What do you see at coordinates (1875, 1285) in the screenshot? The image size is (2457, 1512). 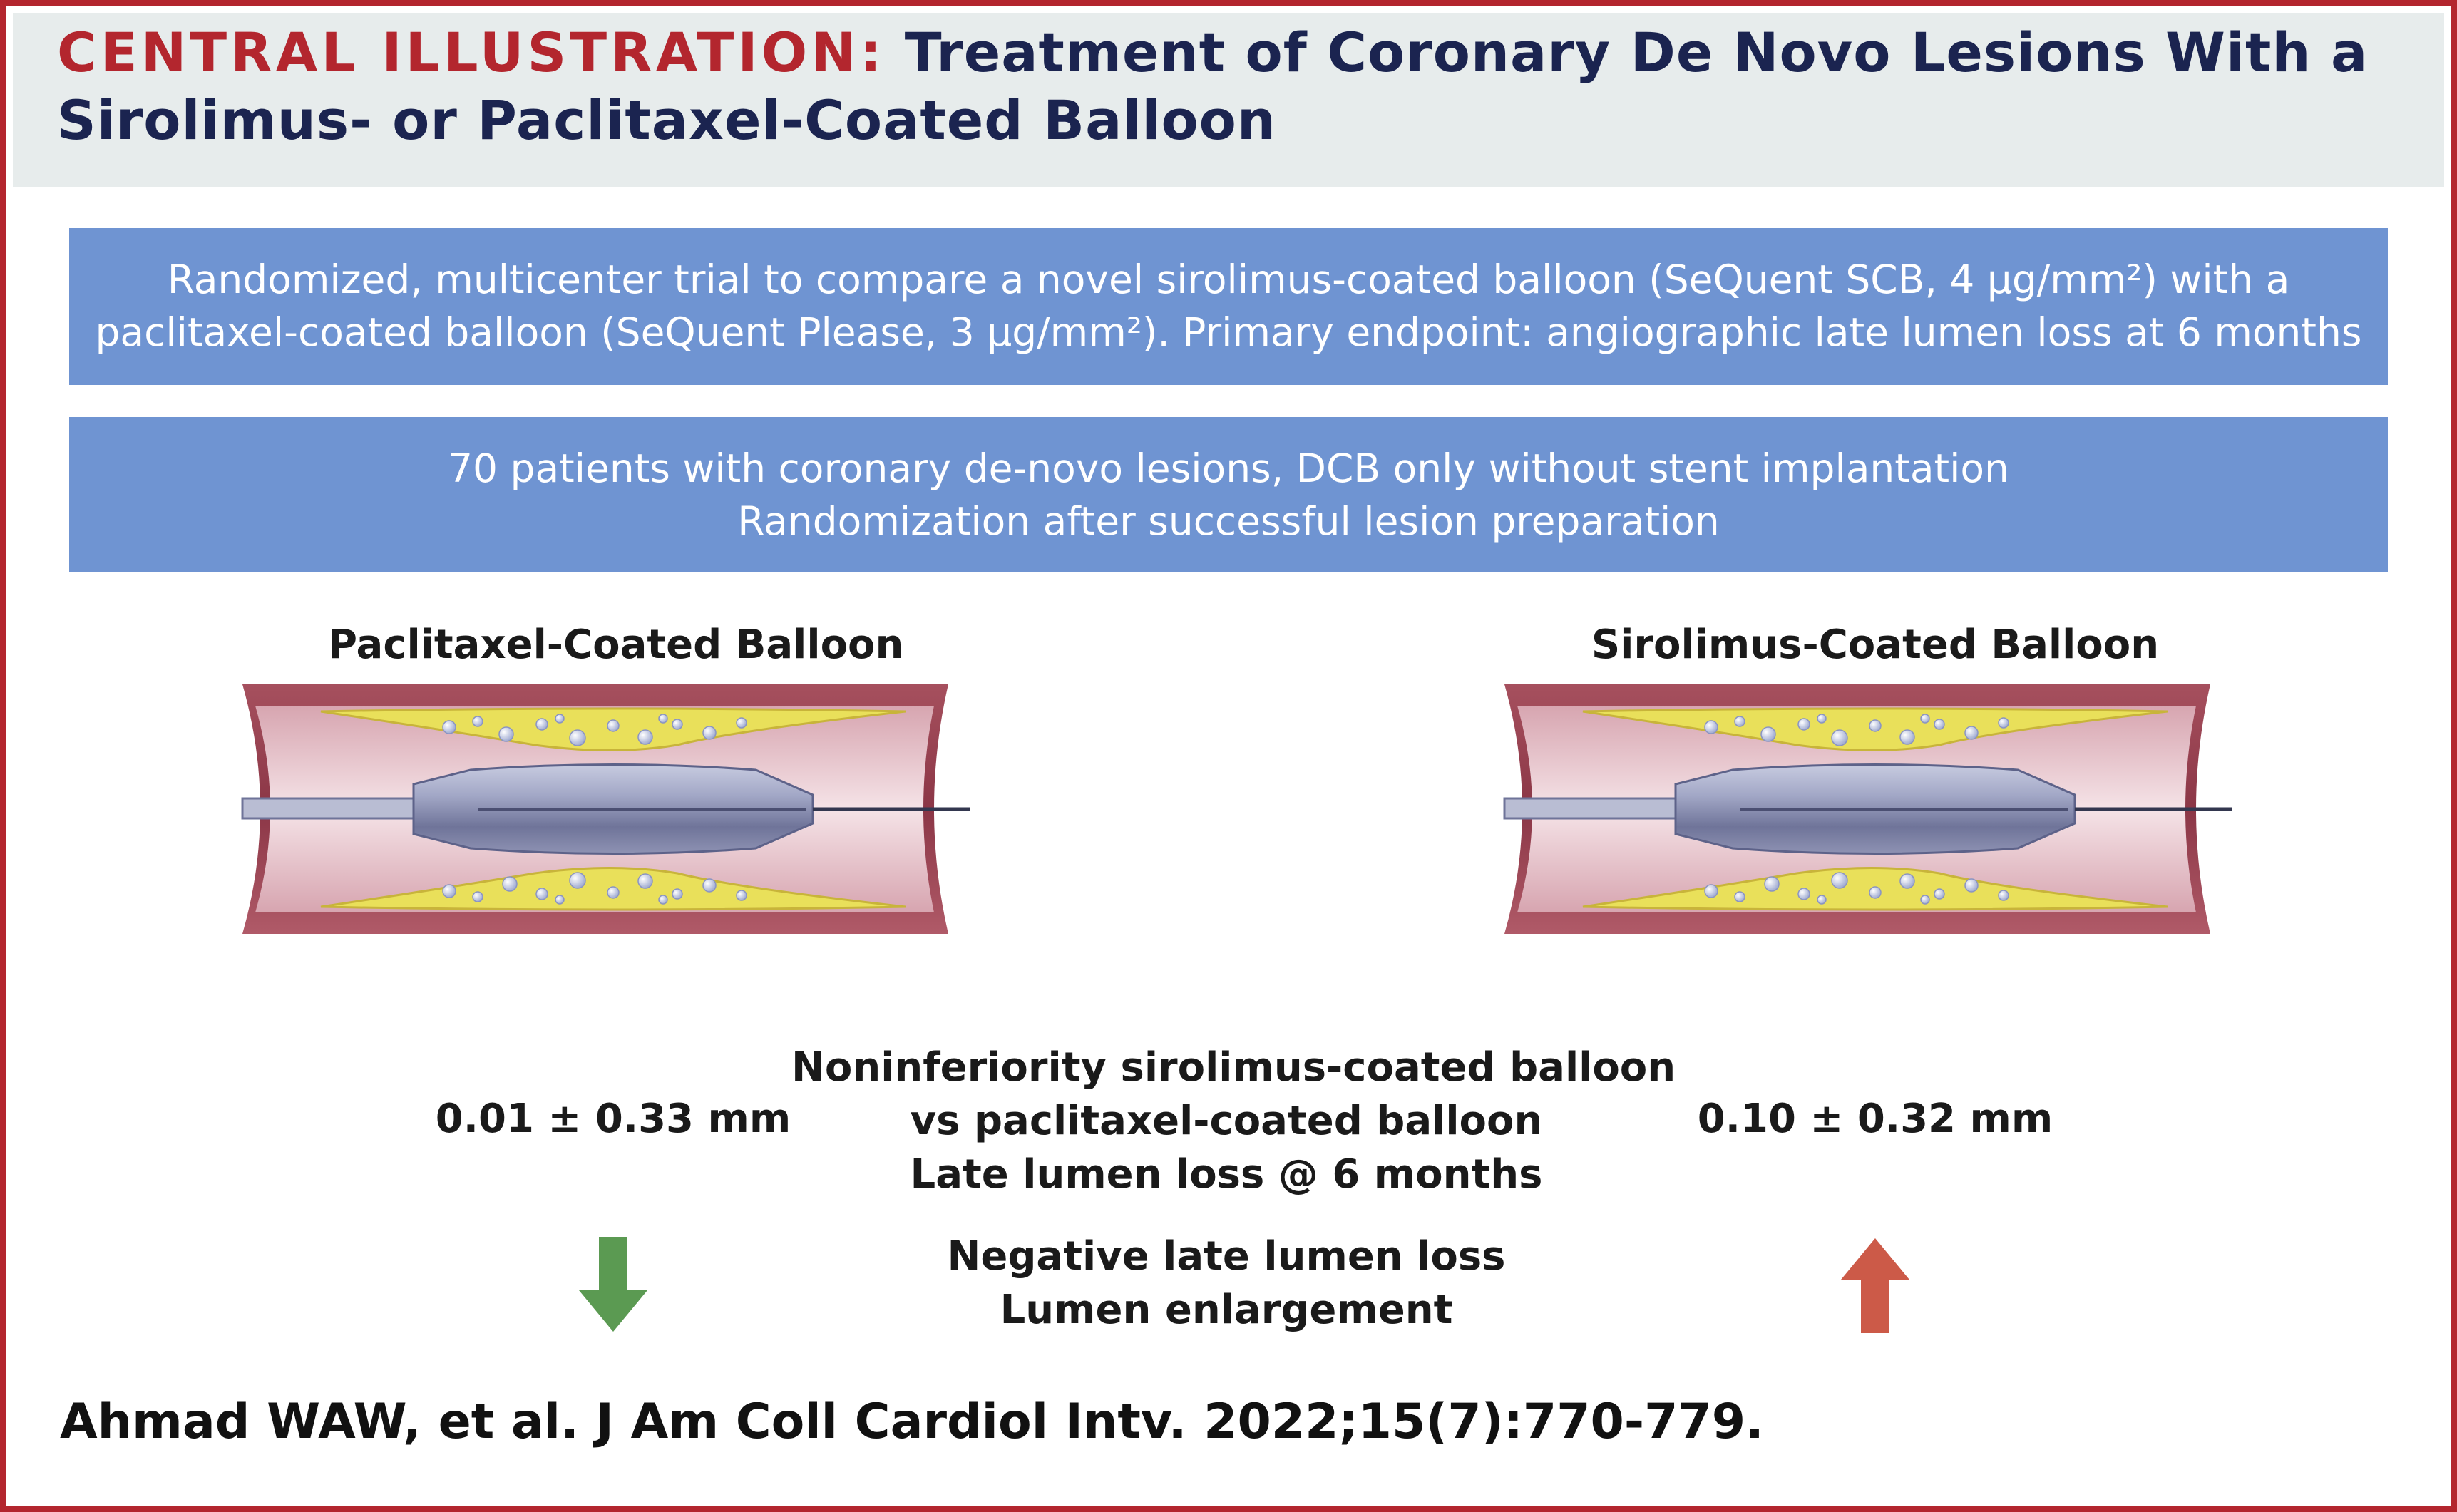 I see `arrow-up-icon` at bounding box center [1875, 1285].